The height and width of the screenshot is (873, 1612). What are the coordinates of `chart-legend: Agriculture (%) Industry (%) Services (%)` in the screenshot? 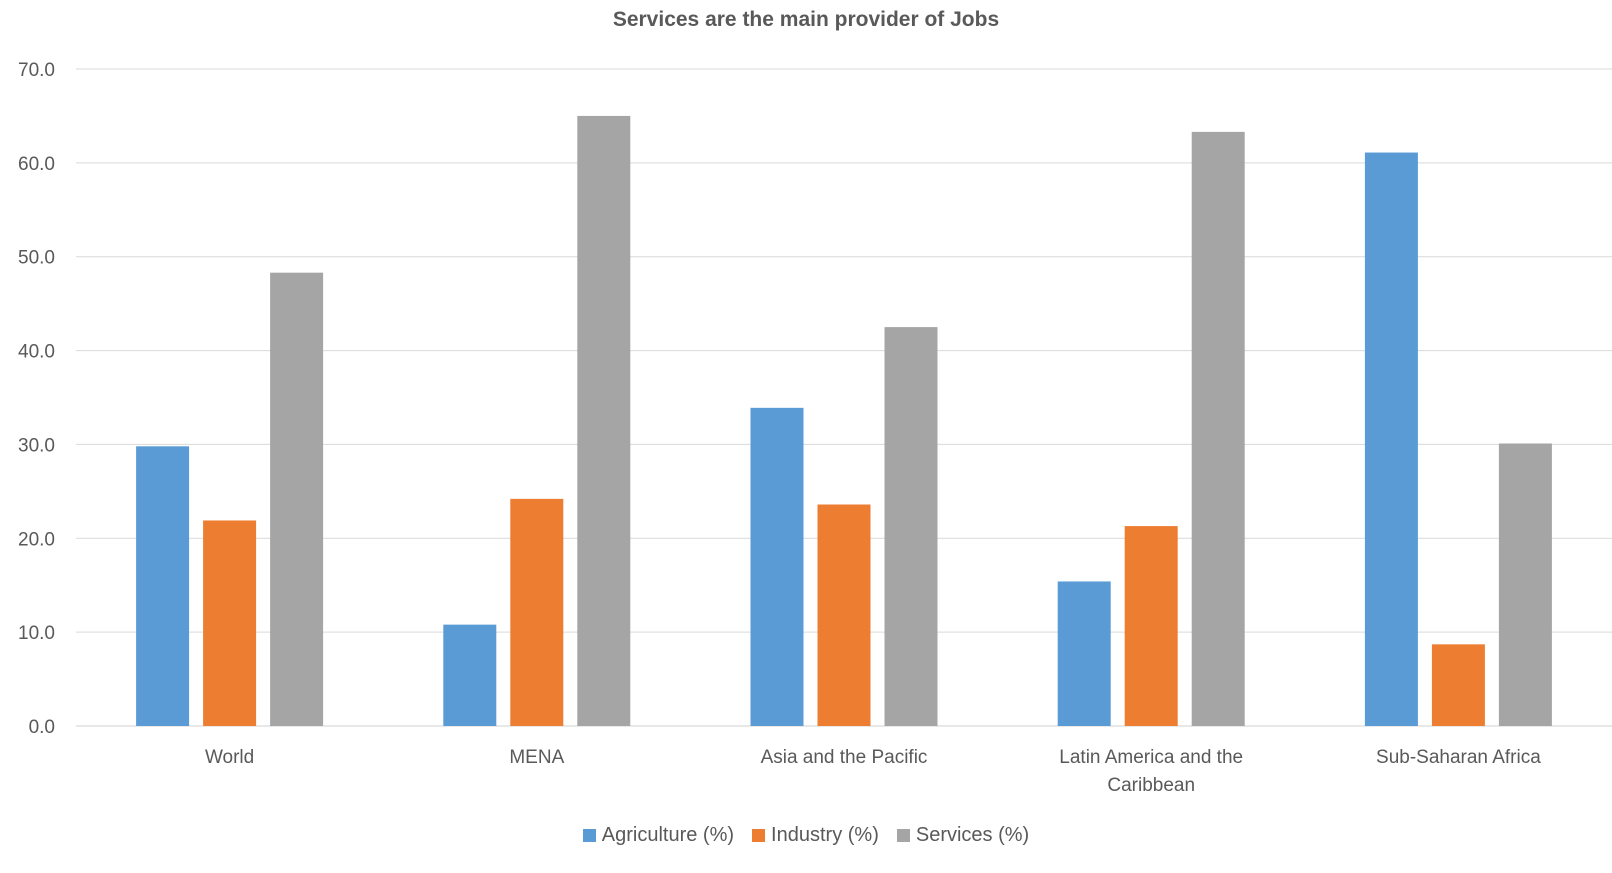 It's located at (806, 835).